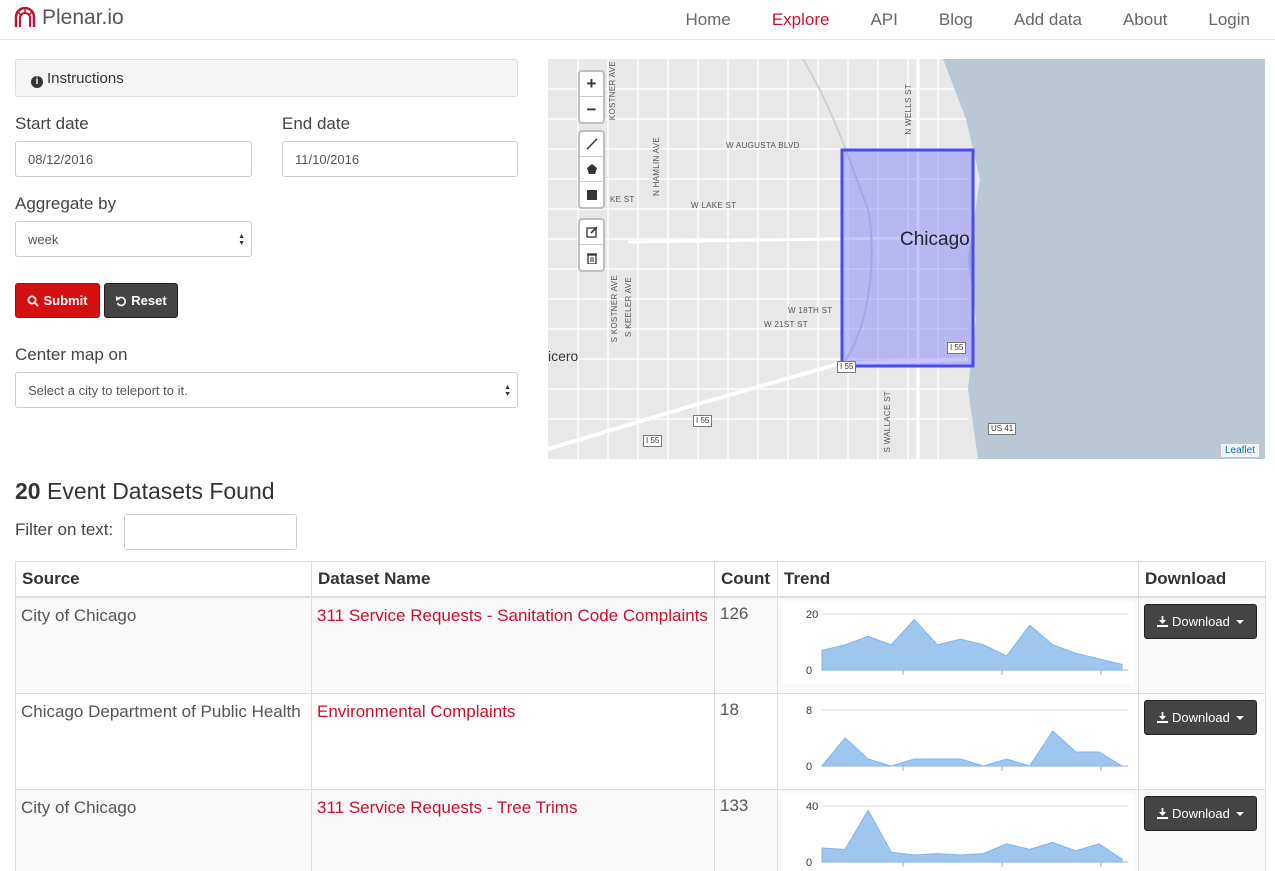 Image resolution: width=1275 pixels, height=871 pixels. Describe the element at coordinates (160, 491) in the screenshot. I see `datasets-title-text: Event Datasets Found` at that location.